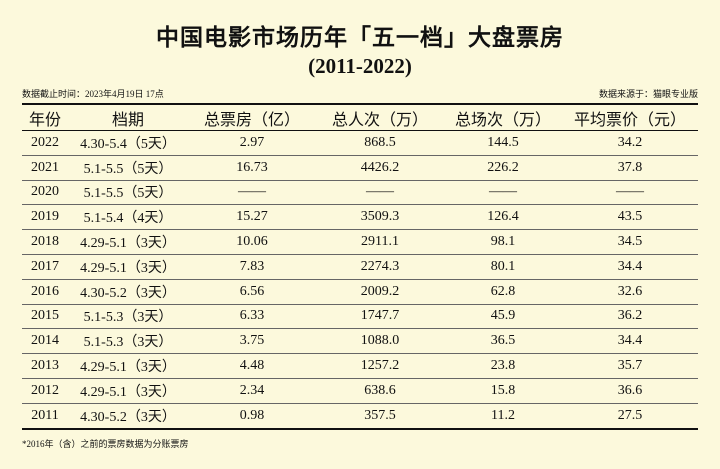  I want to click on table-cell: 226.2, so click(503, 168).